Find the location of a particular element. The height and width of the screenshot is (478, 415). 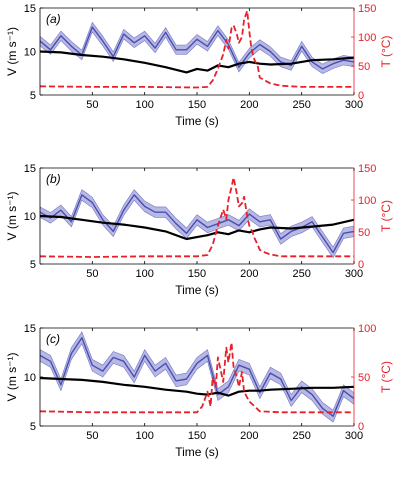

panel-label: (b) is located at coordinates (53, 179).